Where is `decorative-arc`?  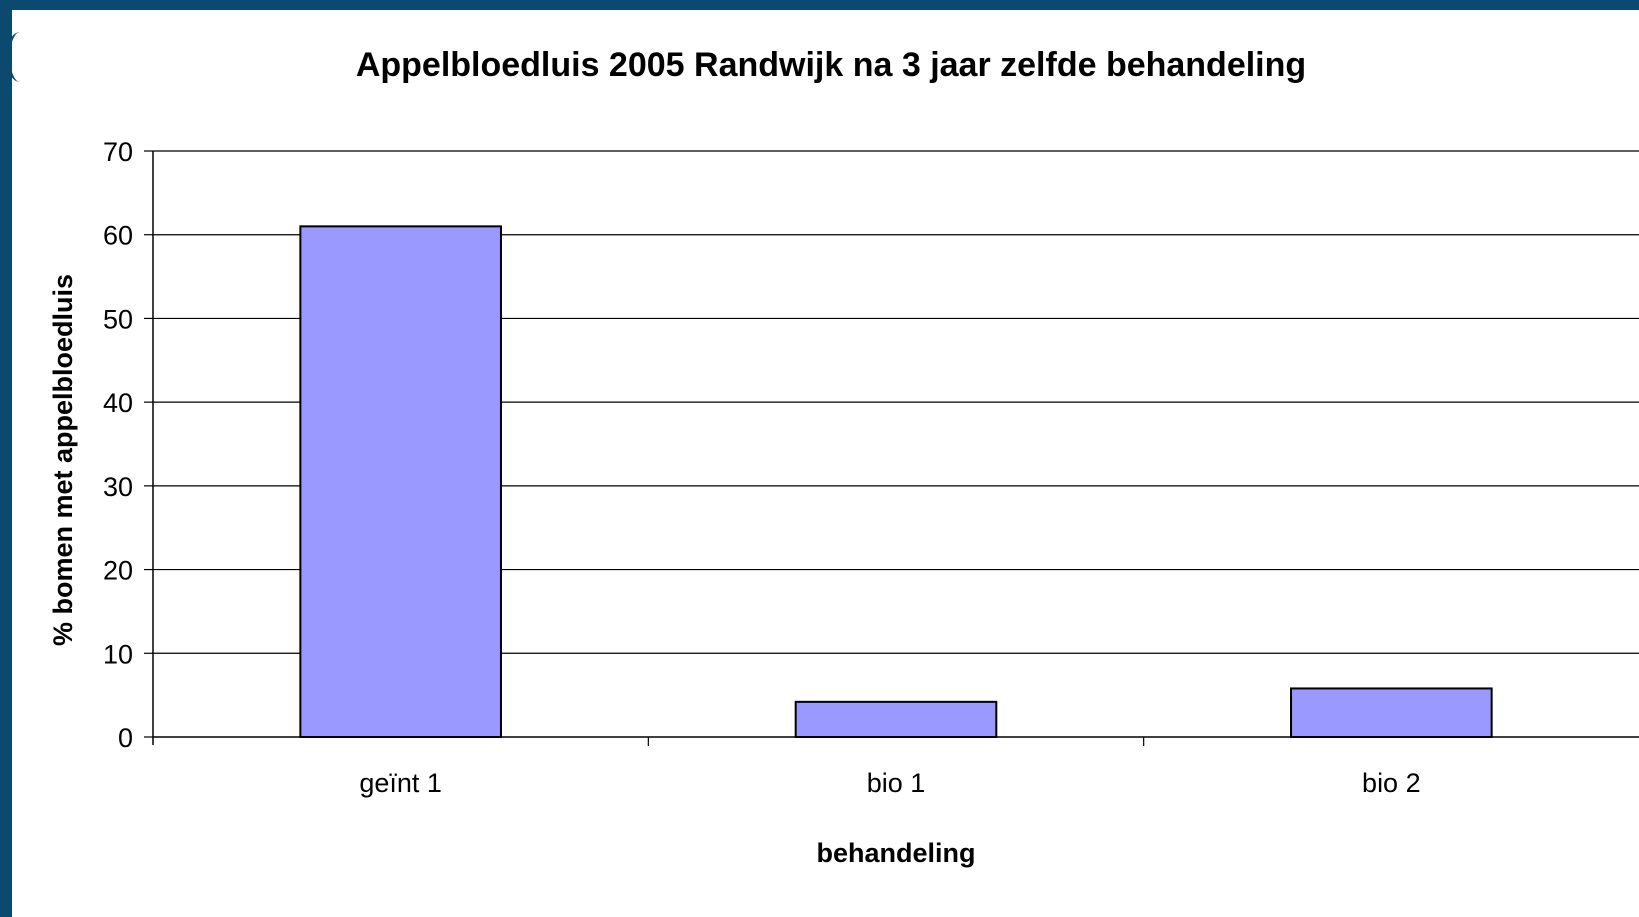 decorative-arc is located at coordinates (23, 57).